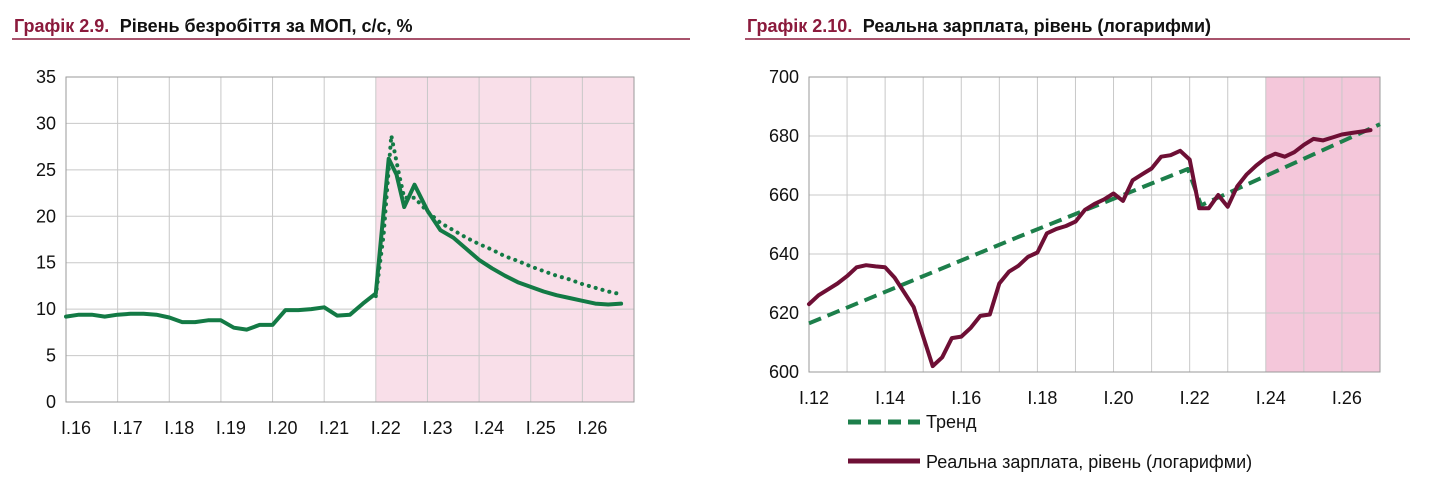  I want to click on x-tick-label: I.17, so click(128, 428).